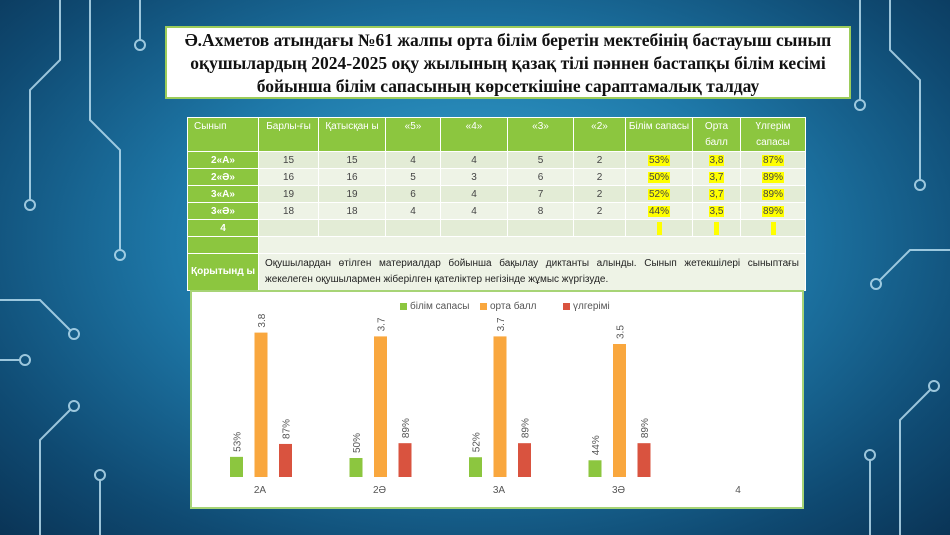 This screenshot has height=535, width=950. What do you see at coordinates (716, 177) in the screenshot?
I see `table-cell: 3,7` at bounding box center [716, 177].